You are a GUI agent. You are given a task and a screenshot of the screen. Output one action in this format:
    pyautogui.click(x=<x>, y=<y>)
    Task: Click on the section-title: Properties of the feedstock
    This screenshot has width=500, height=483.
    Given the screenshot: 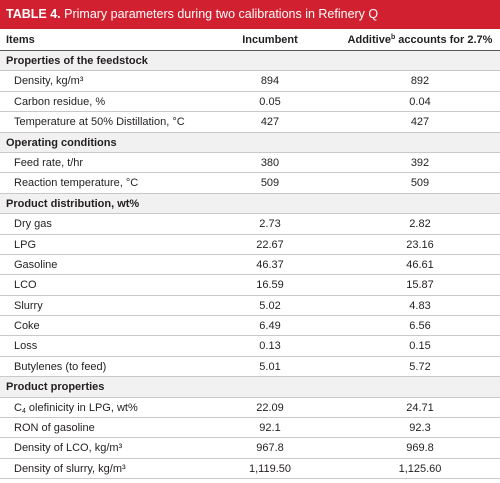 What is the action you would take?
    pyautogui.click(x=77, y=61)
    